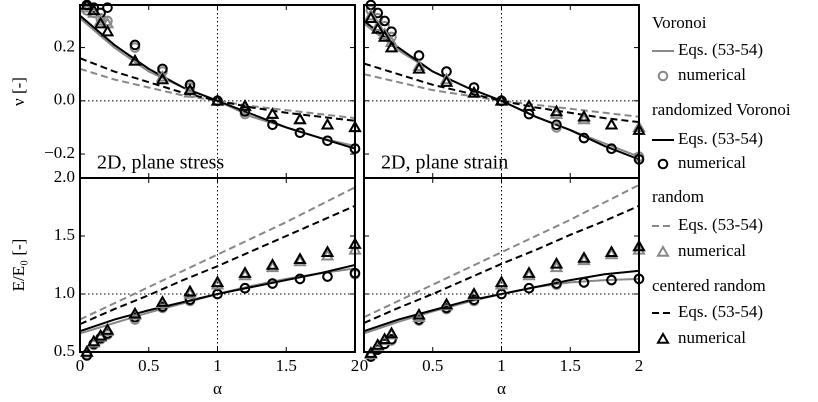 The image size is (818, 402). What do you see at coordinates (160, 163) in the screenshot?
I see `annotation: 2D, plane stress` at bounding box center [160, 163].